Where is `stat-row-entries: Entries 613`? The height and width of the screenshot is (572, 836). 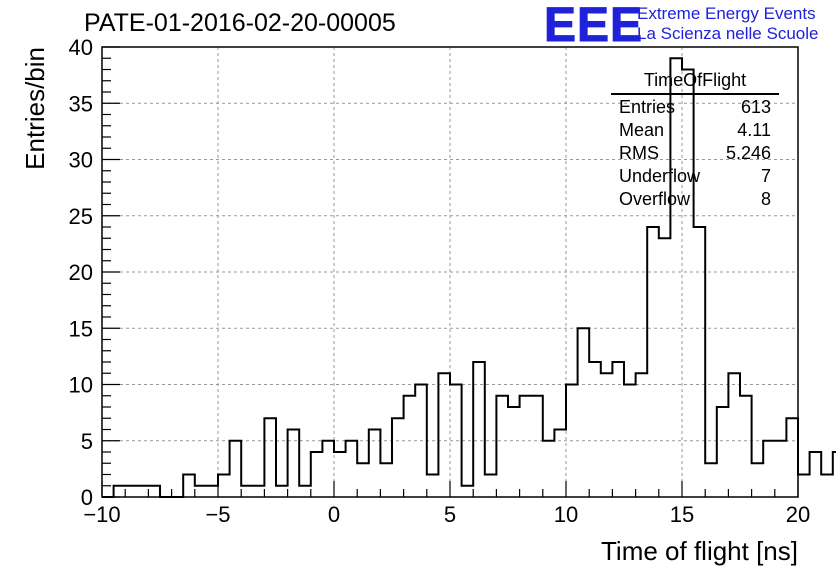
stat-row-entries: Entries 613 is located at coordinates (695, 107).